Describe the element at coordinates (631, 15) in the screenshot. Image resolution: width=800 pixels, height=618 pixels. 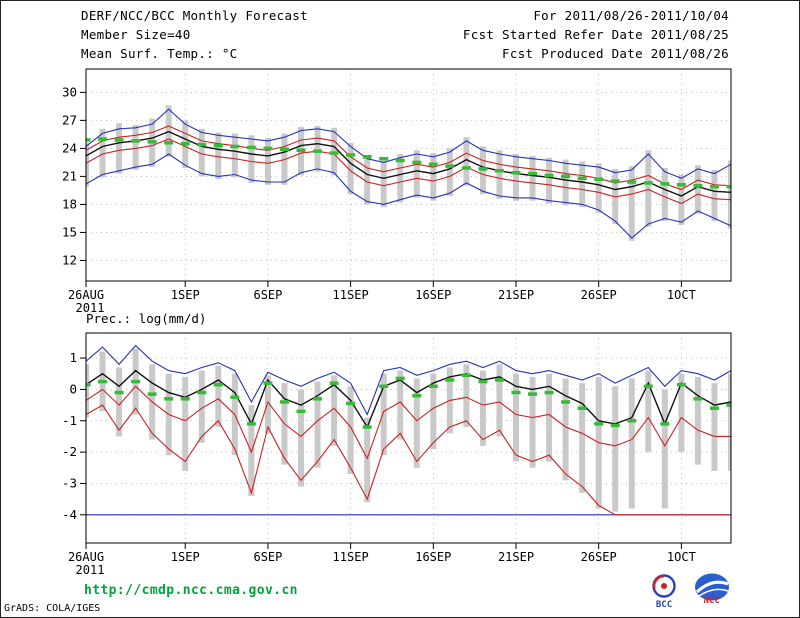
I see `valid-range-label: For 2011/08/26-2011/10/04` at that location.